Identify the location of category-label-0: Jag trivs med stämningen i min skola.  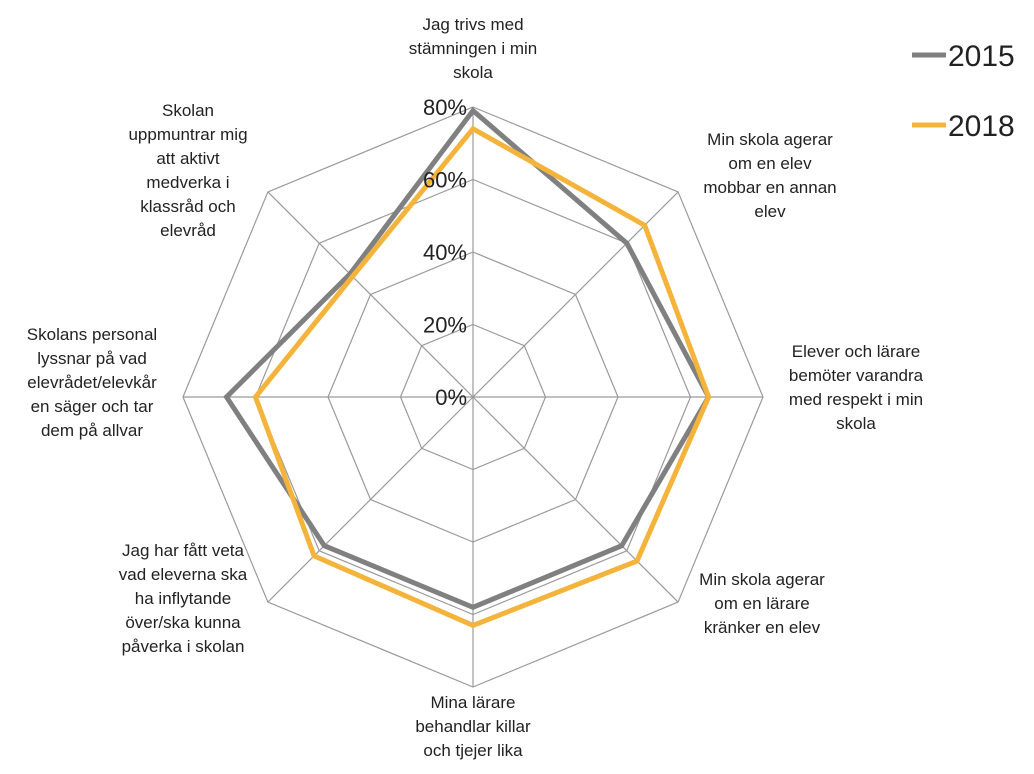
(473, 48).